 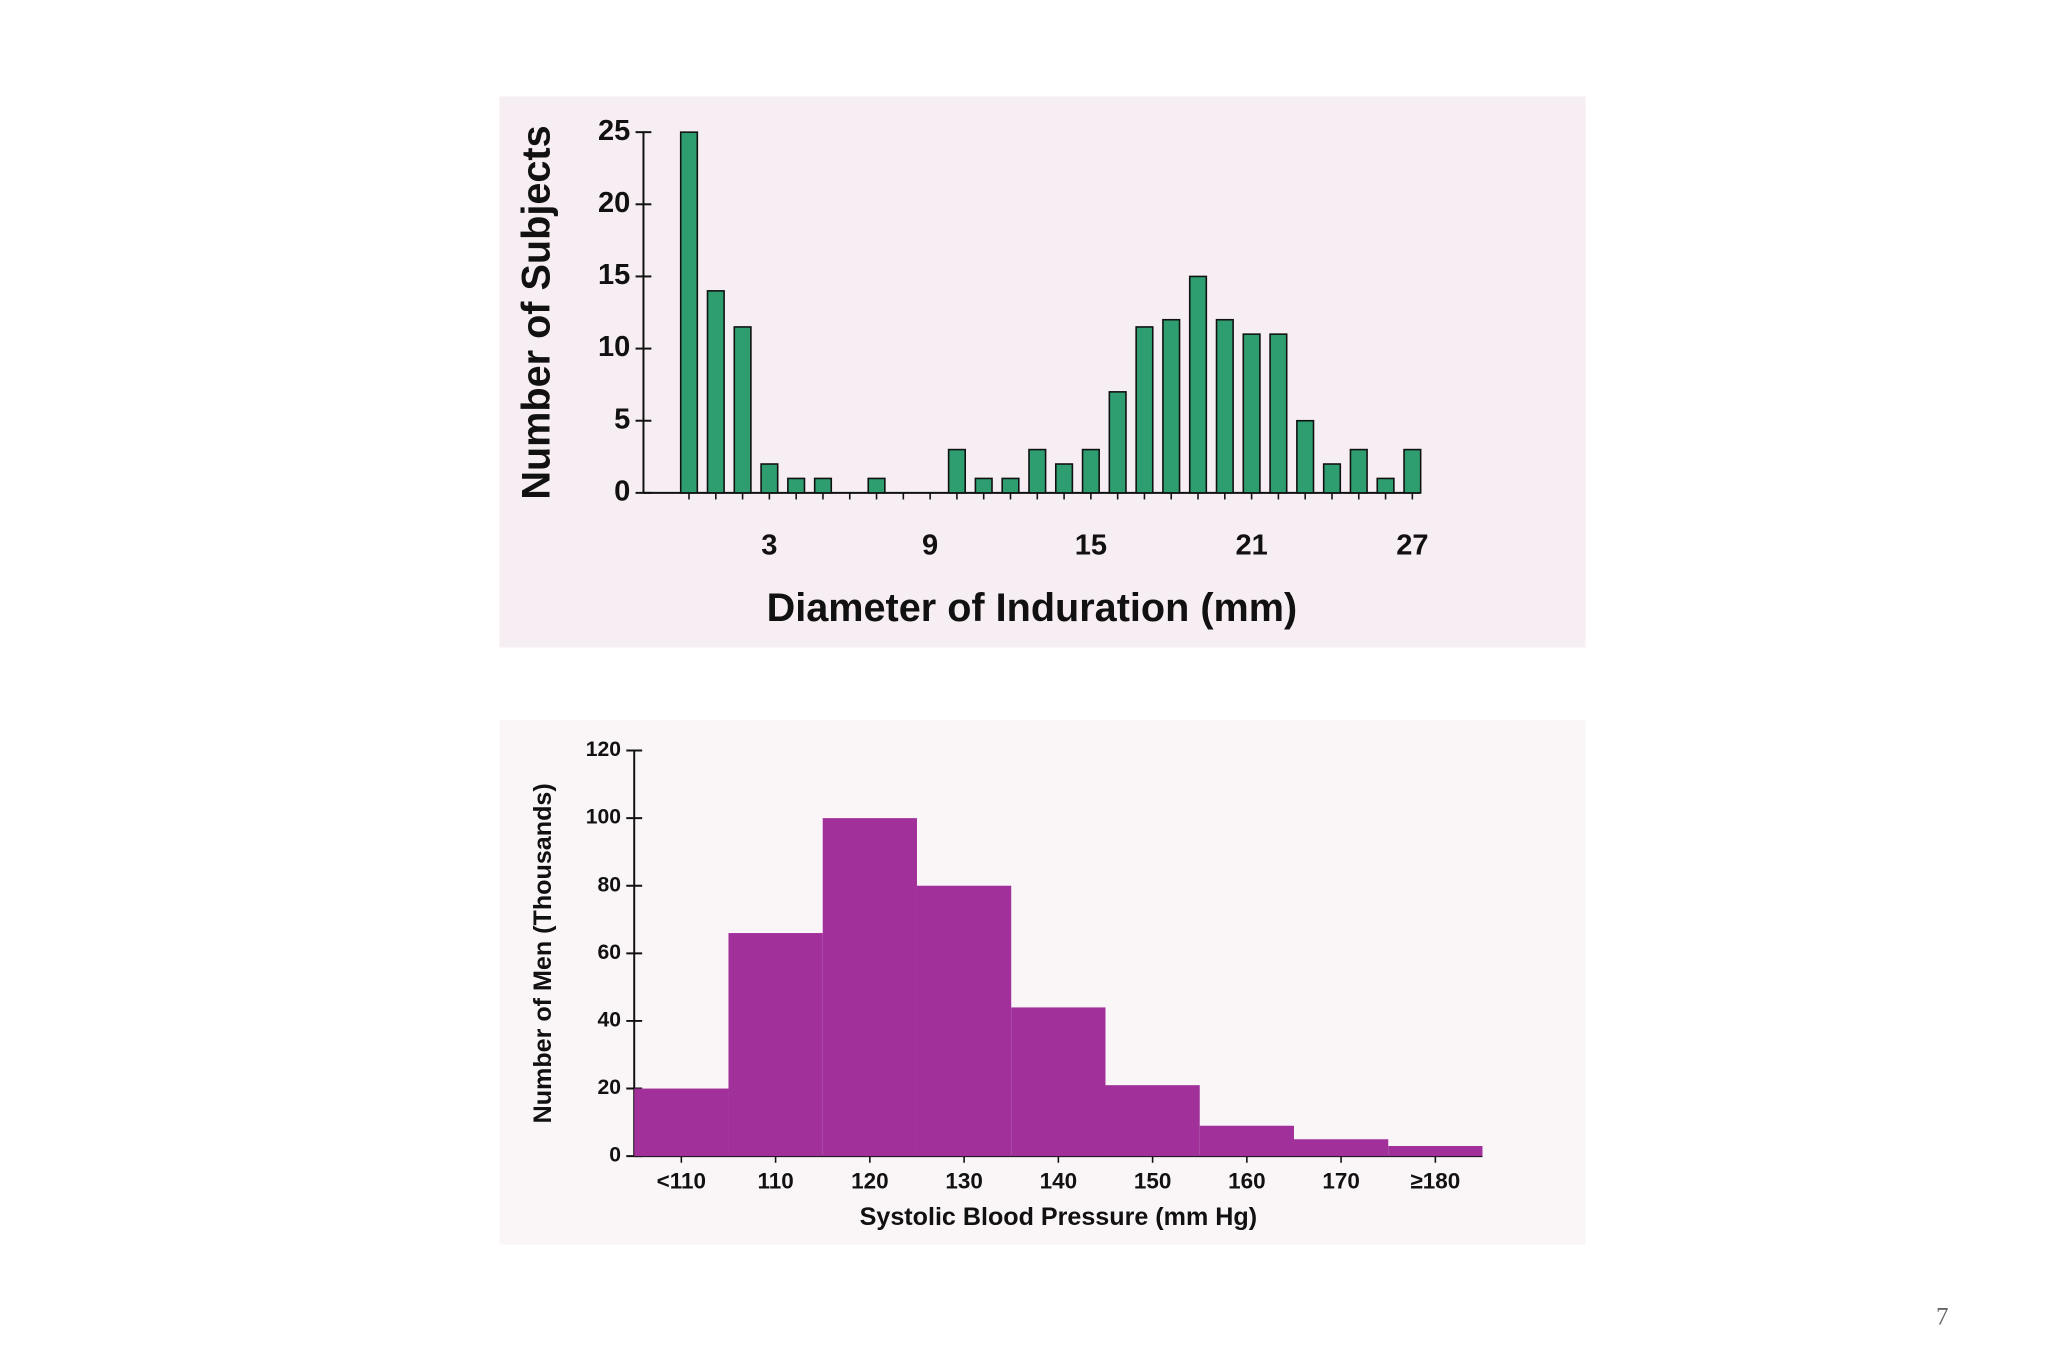 What do you see at coordinates (610, 1020) in the screenshot?
I see `y-tick-label: 40` at bounding box center [610, 1020].